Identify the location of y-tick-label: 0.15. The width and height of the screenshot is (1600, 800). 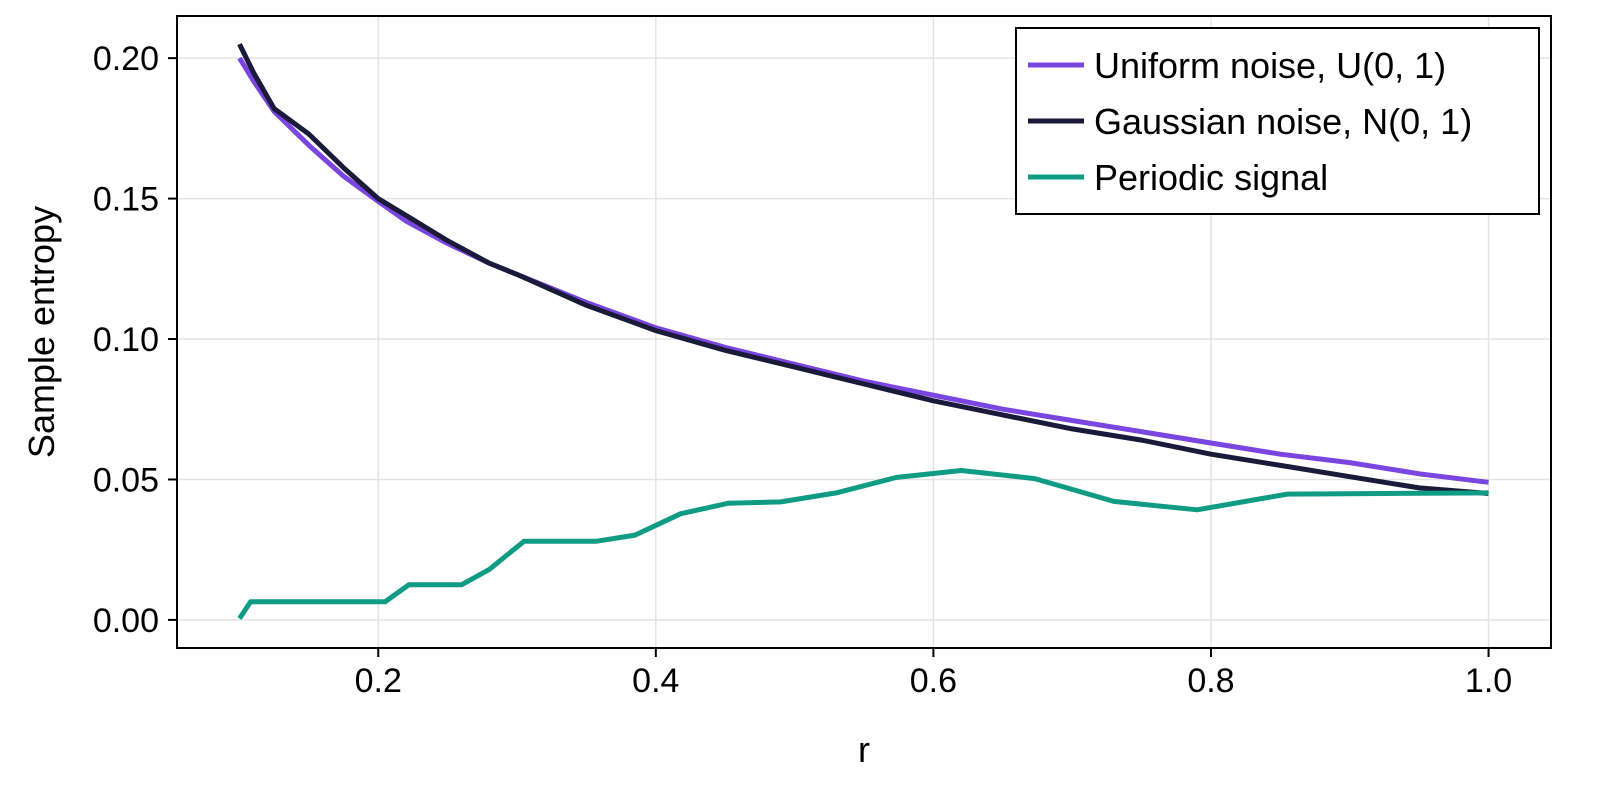
(126, 200).